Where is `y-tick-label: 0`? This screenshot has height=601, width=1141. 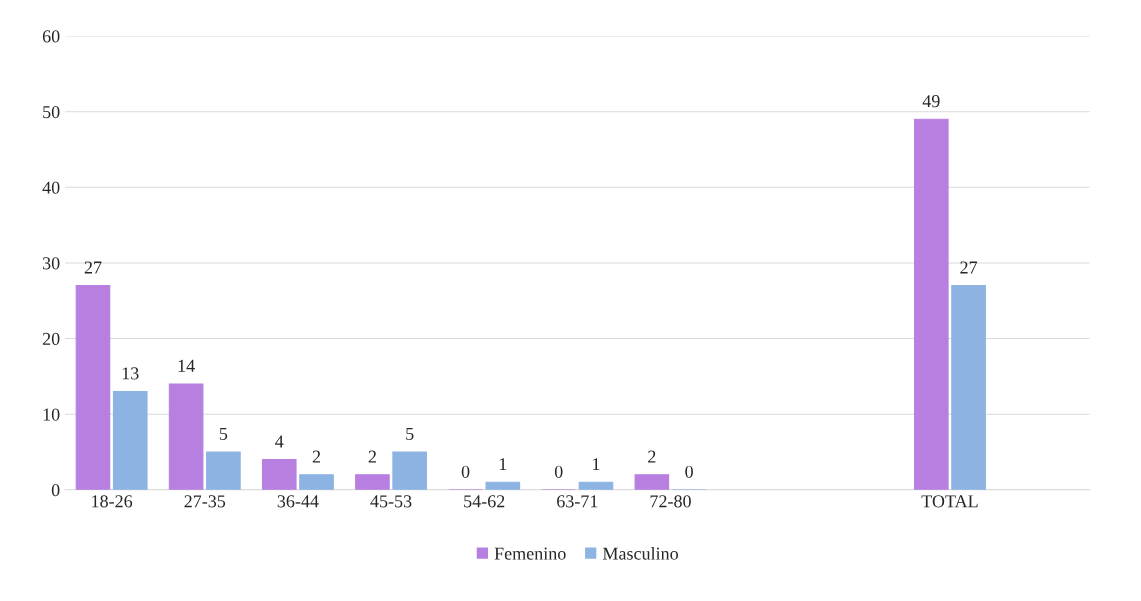
y-tick-label: 0 is located at coordinates (55, 490).